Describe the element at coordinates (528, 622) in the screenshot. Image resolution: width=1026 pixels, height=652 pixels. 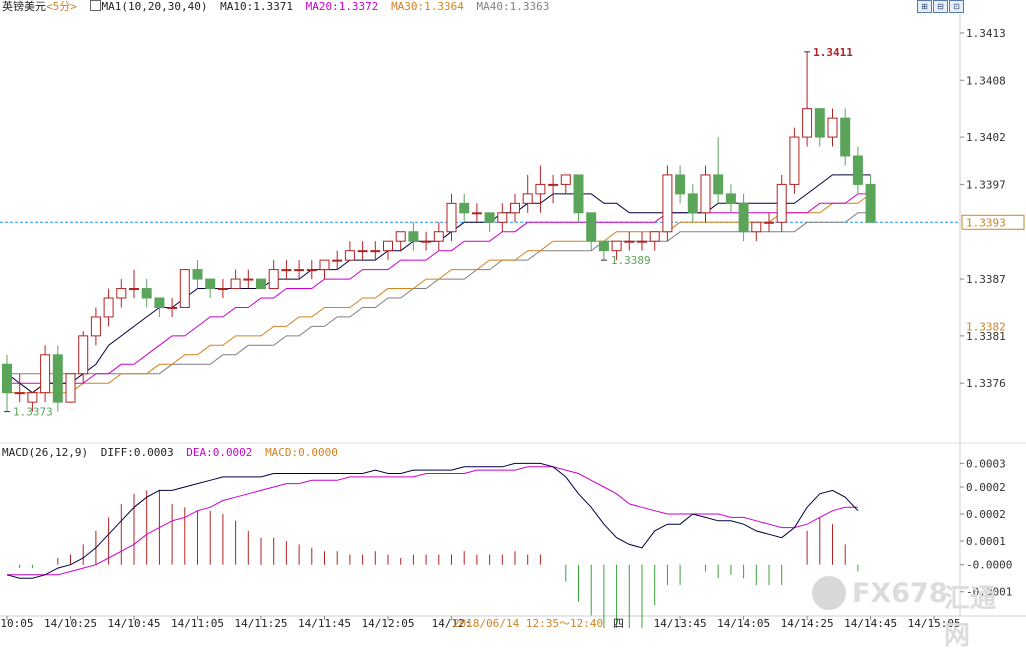
I see `session-gap-label: 2018/06/14 12:35～12:40` at that location.